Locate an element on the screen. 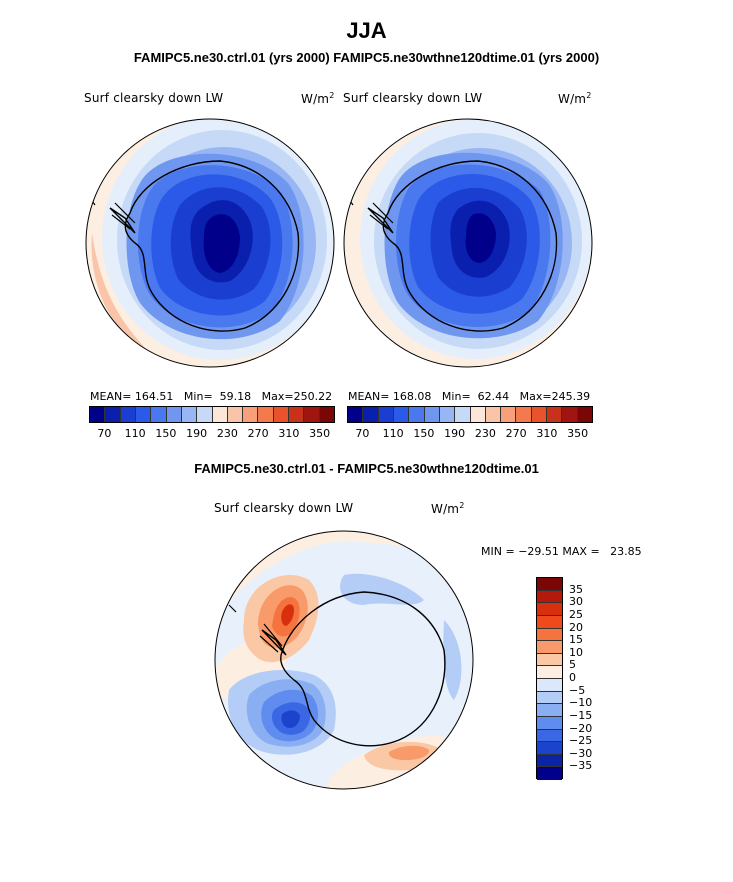 This screenshot has width=733, height=882. panel2-variable-label: Surf clearsky down LW is located at coordinates (413, 98).